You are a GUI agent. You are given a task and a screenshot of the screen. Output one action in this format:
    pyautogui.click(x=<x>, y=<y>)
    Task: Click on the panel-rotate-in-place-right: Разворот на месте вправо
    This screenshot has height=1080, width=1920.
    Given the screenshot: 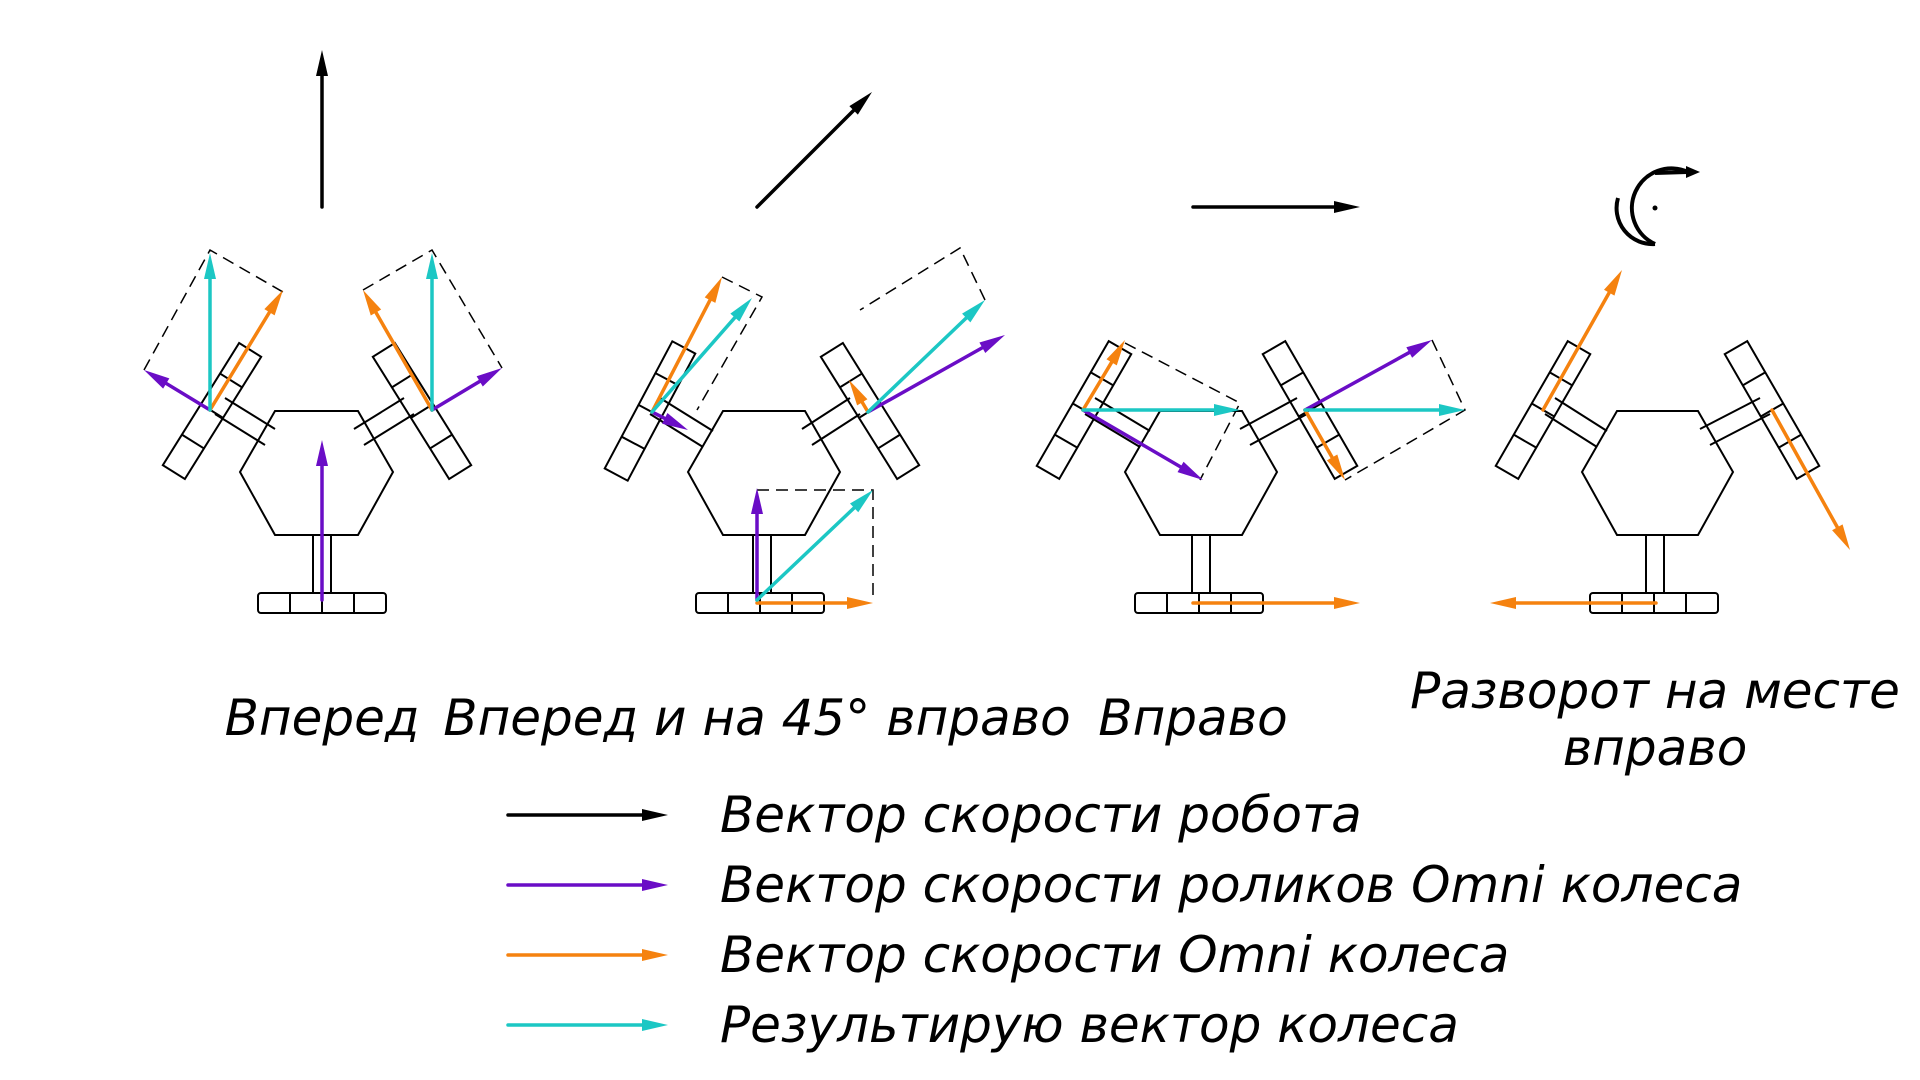 What is the action you would take?
    pyautogui.click(x=1655, y=471)
    